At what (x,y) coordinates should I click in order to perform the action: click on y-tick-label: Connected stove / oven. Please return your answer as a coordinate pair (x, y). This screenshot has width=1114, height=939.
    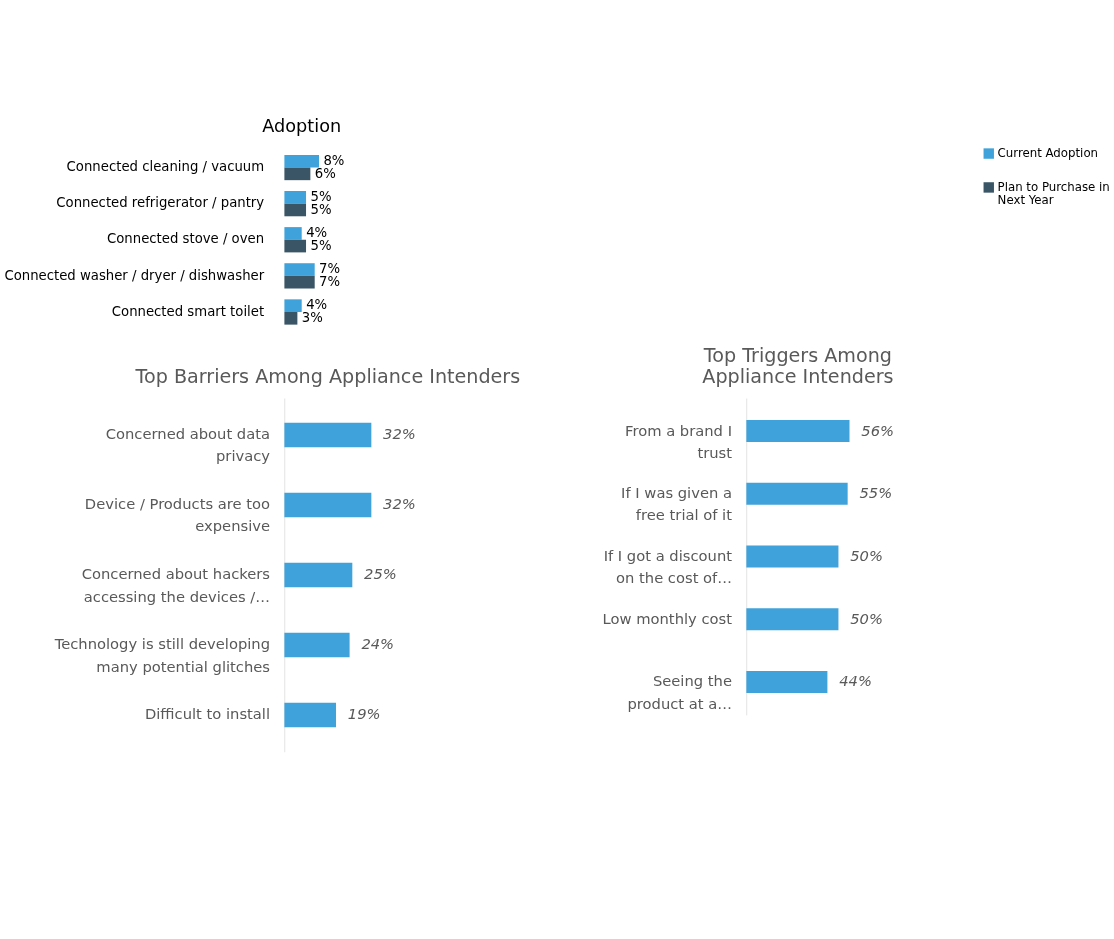
    Looking at the image, I should click on (185, 239).